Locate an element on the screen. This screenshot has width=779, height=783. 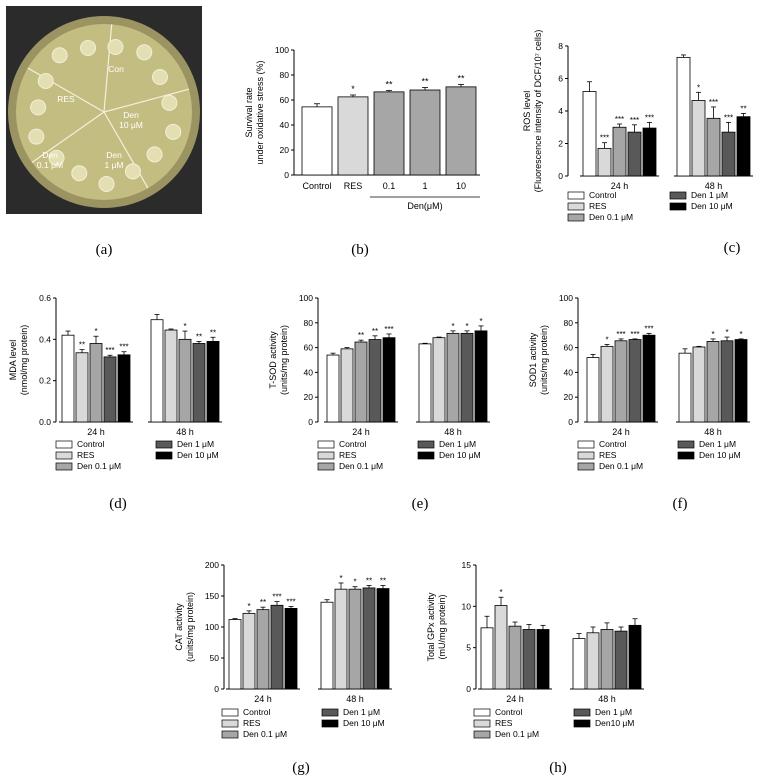
y-tick-label: 150 is located at coordinates (212, 596).